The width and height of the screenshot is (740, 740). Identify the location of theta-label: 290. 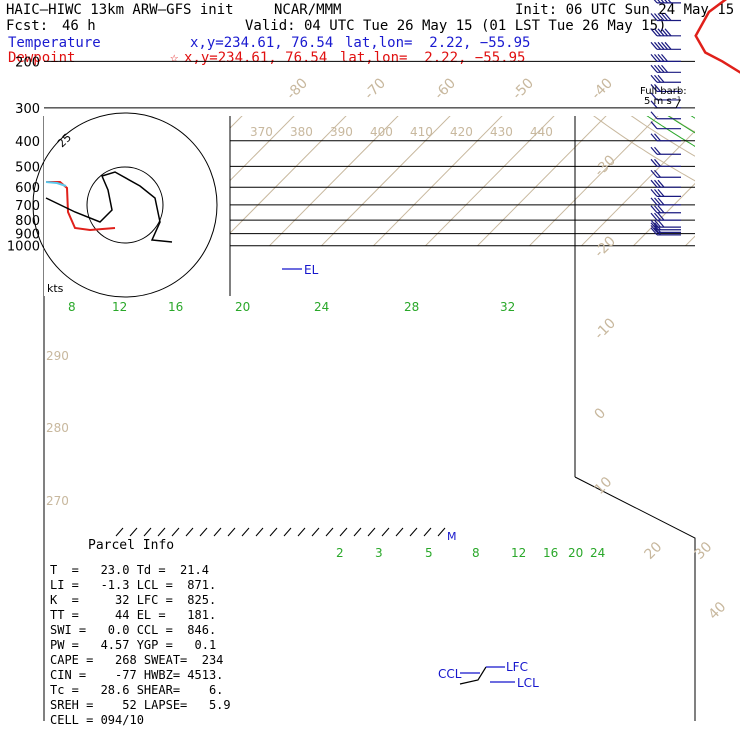
(57, 356).